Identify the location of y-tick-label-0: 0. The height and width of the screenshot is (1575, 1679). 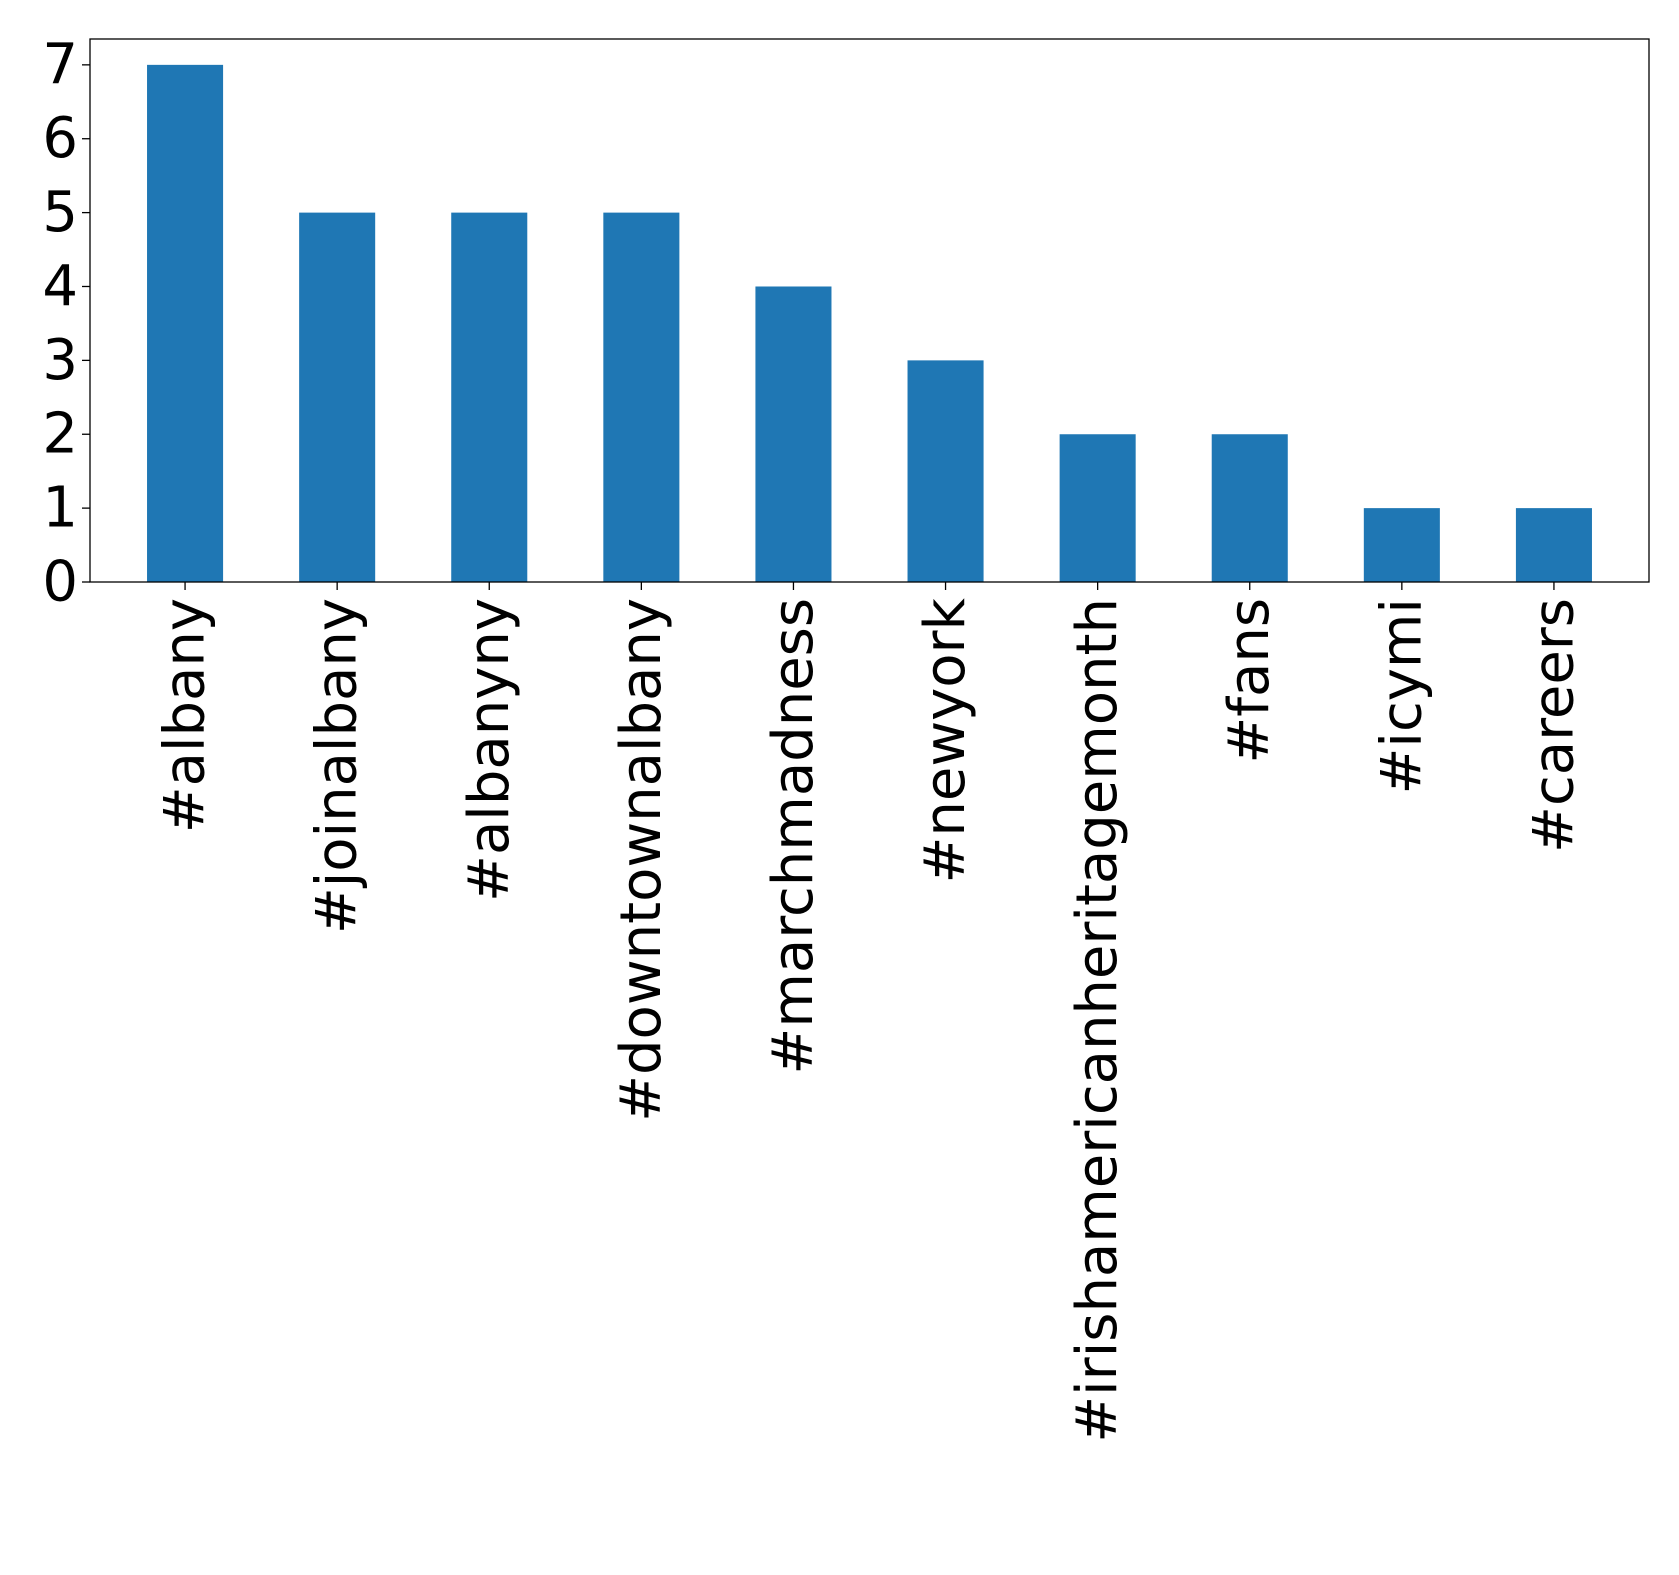
(60, 582).